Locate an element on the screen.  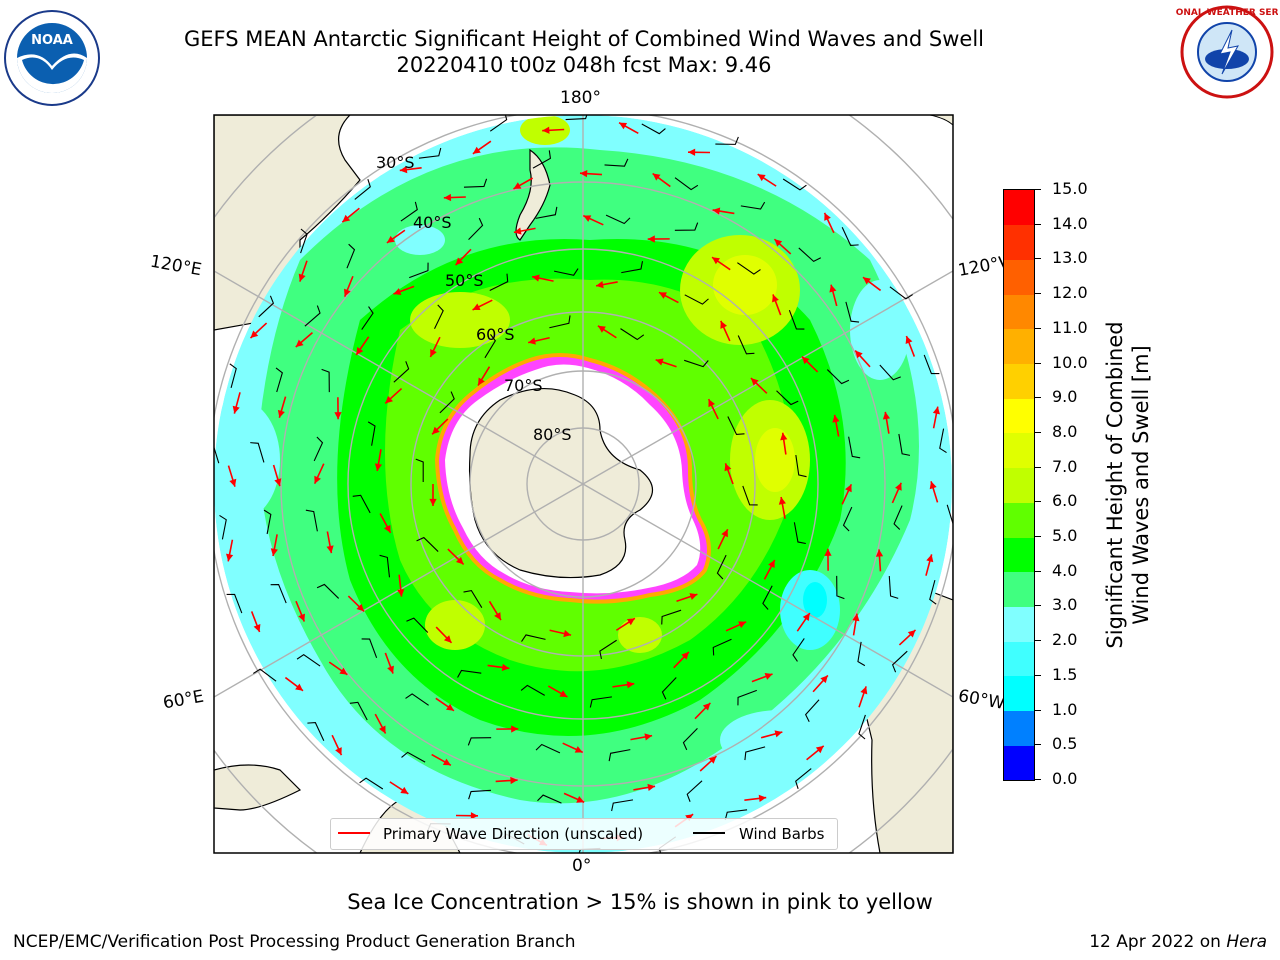
colorbar-tick-label: 1.0 is located at coordinates (1065, 709).